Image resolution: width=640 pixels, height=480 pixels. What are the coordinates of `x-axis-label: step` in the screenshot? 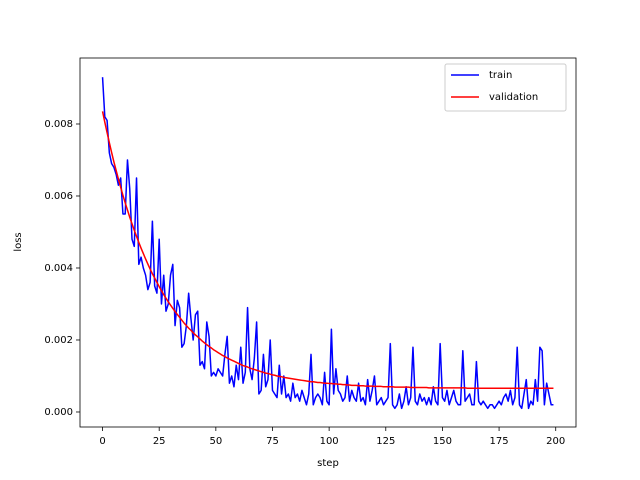 It's located at (328, 463).